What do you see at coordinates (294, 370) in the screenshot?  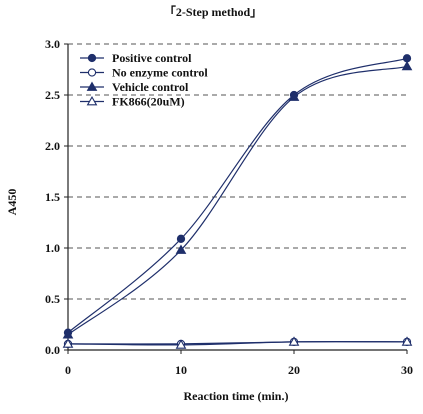 I see `x-tick-label: 20` at bounding box center [294, 370].